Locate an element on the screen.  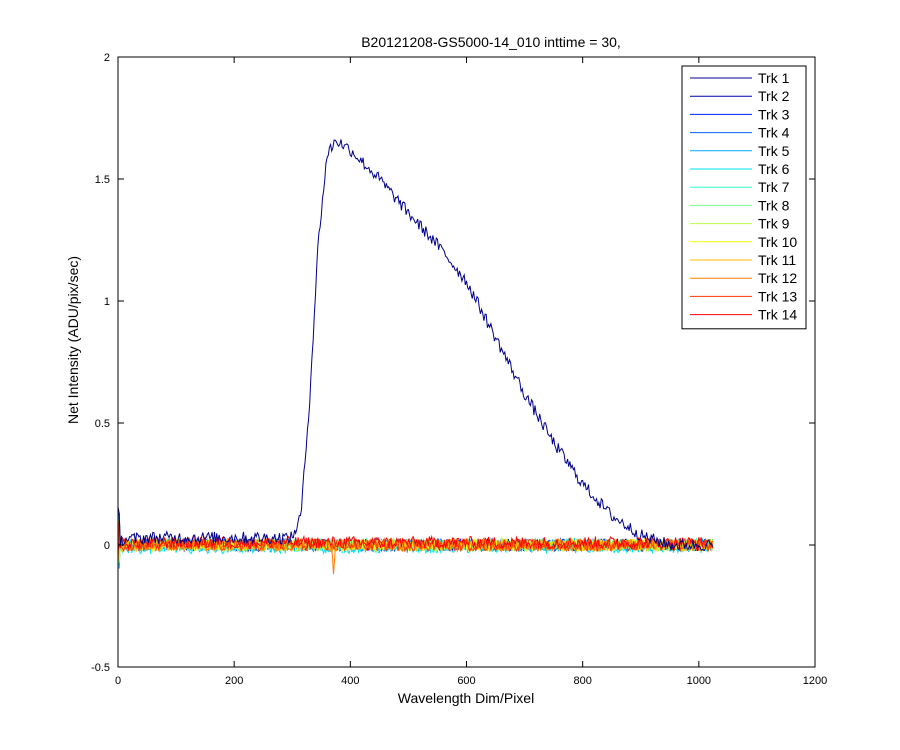
legend-label: Trk 5 is located at coordinates (774, 151).